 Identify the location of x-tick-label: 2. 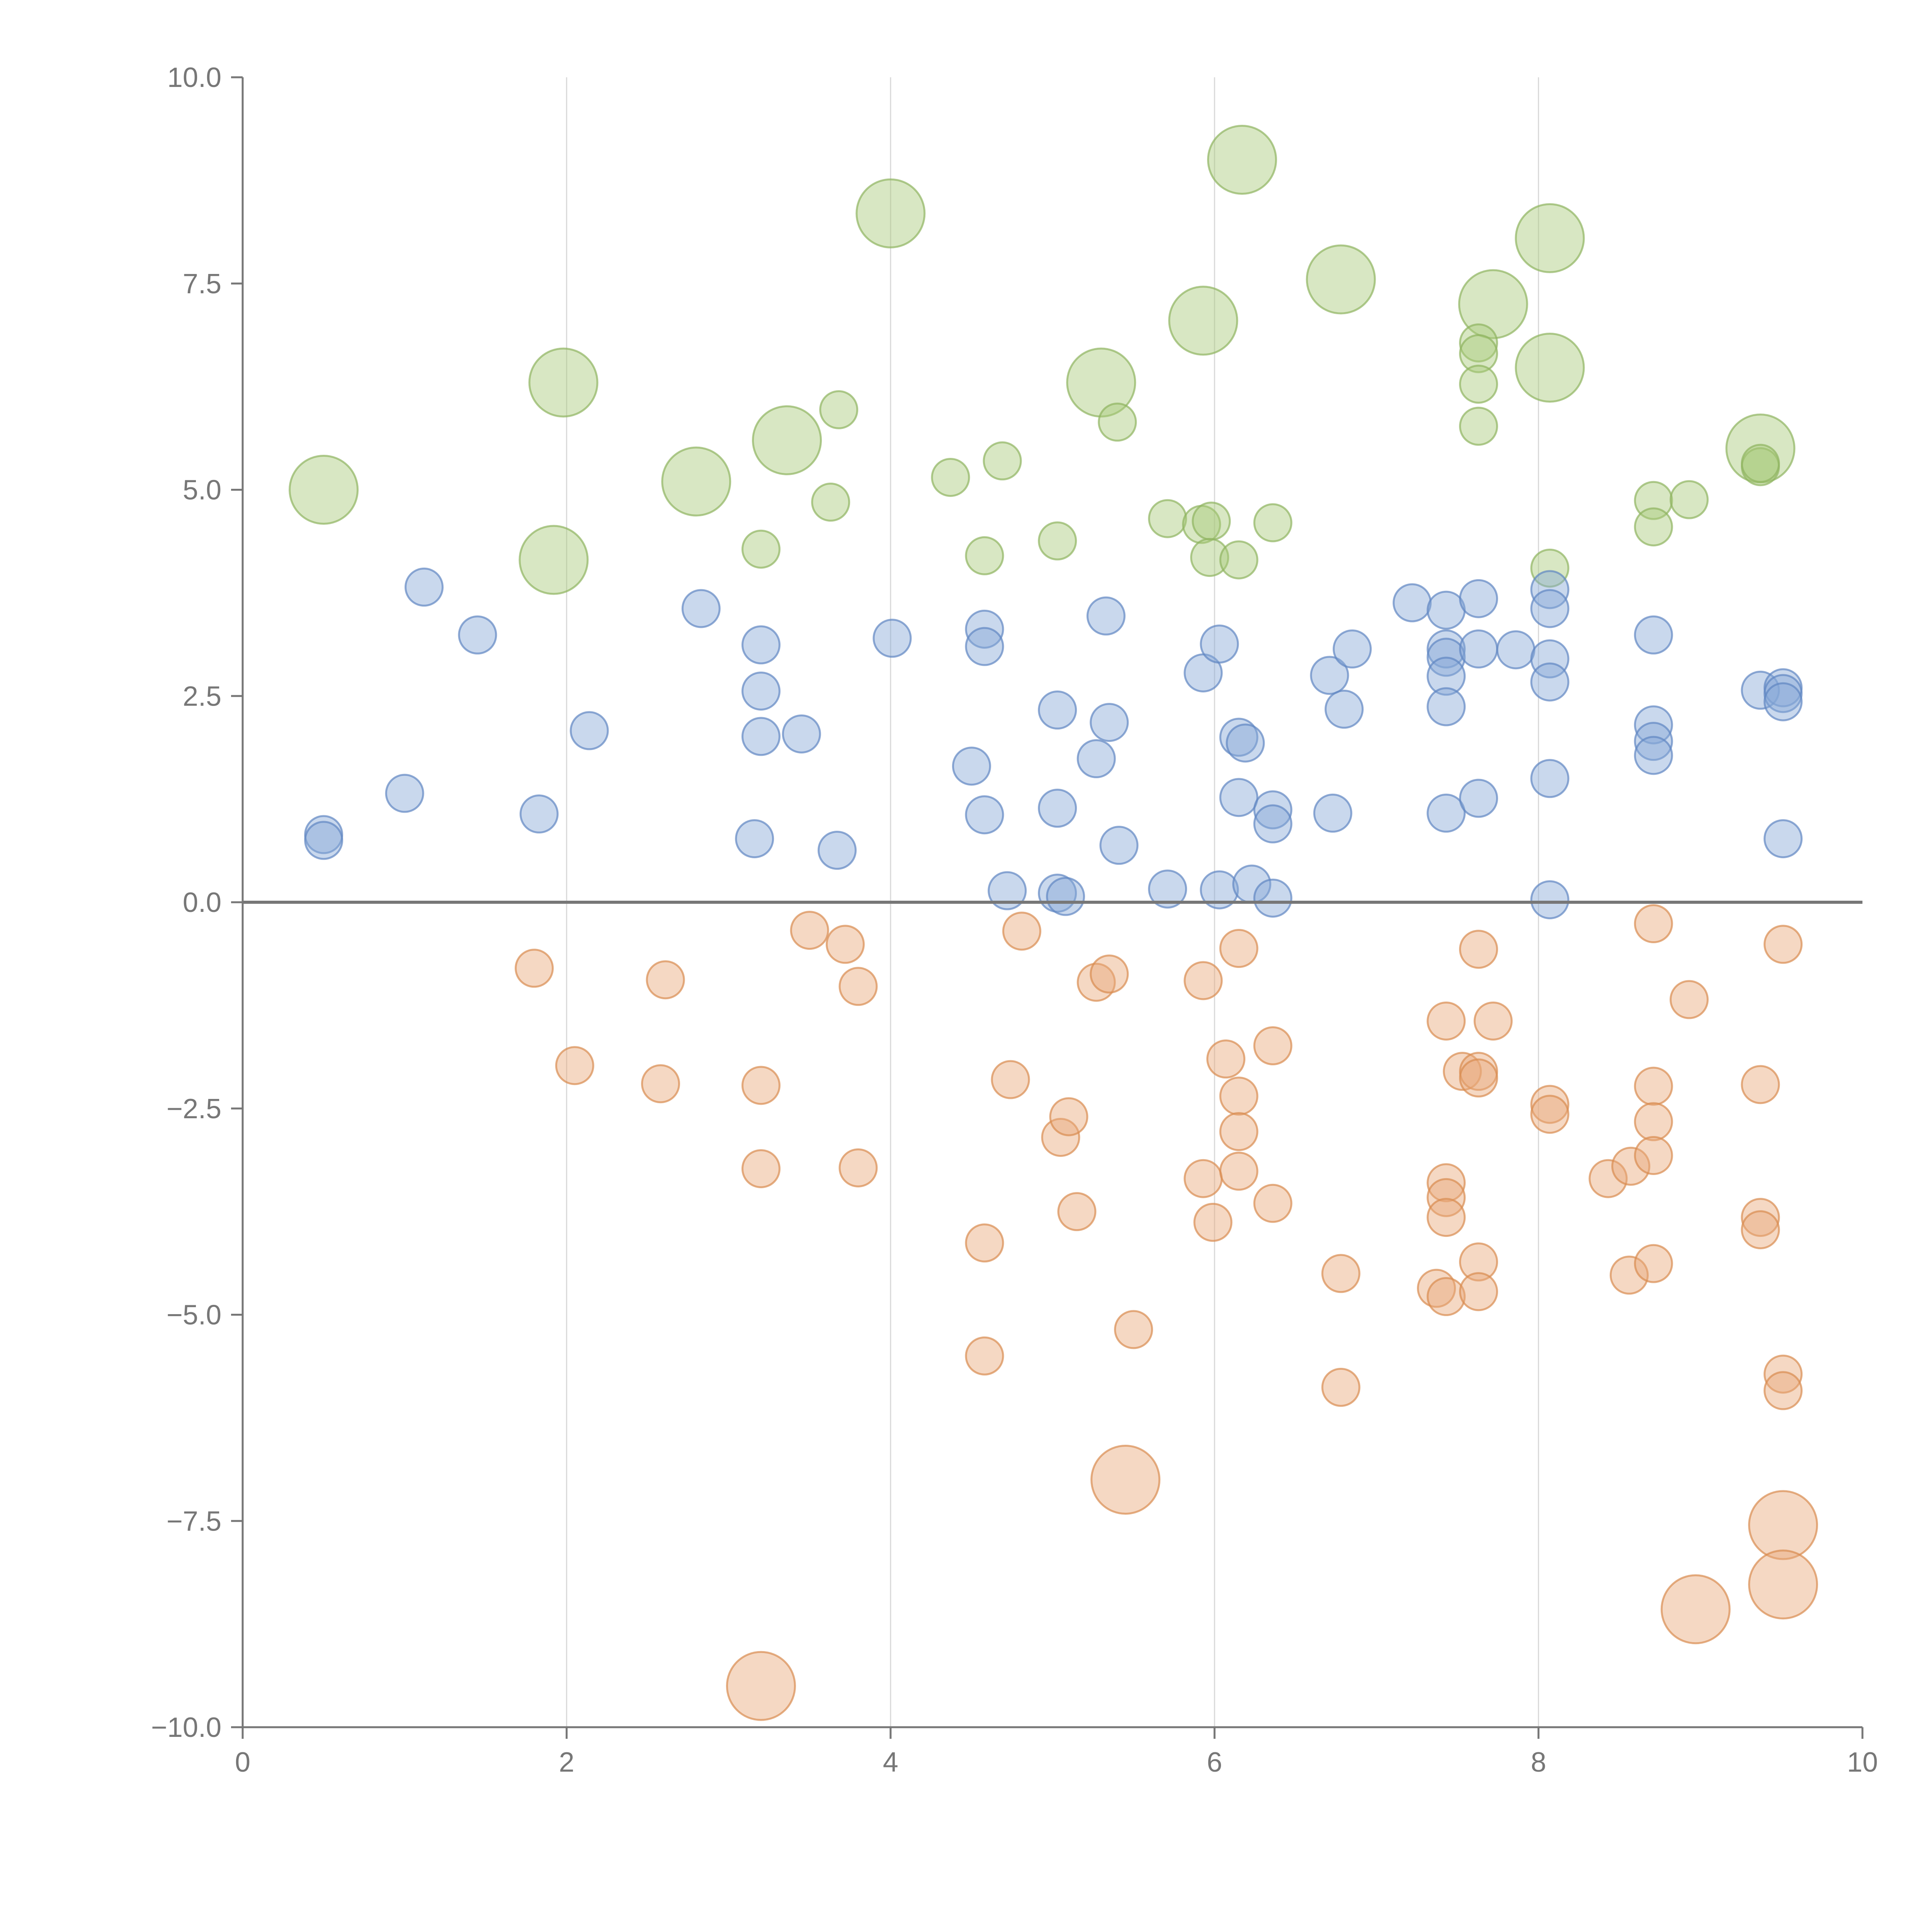
(567, 1763).